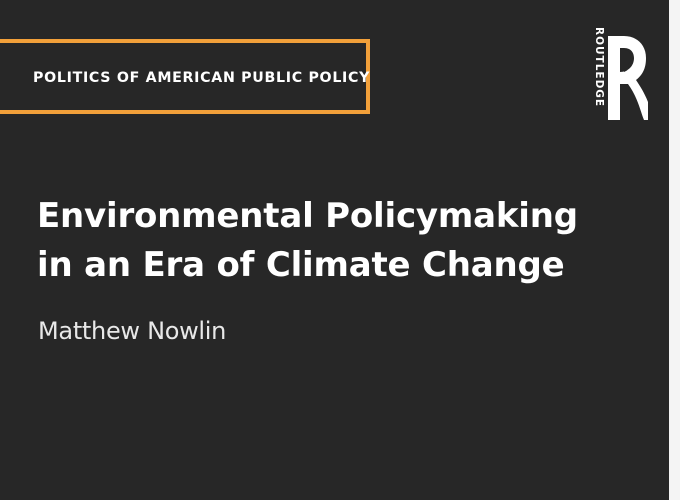 The width and height of the screenshot is (680, 500). Describe the element at coordinates (202, 78) in the screenshot. I see `series-label: POLITICS OF AMERICAN PUBLIC POLICY` at that location.